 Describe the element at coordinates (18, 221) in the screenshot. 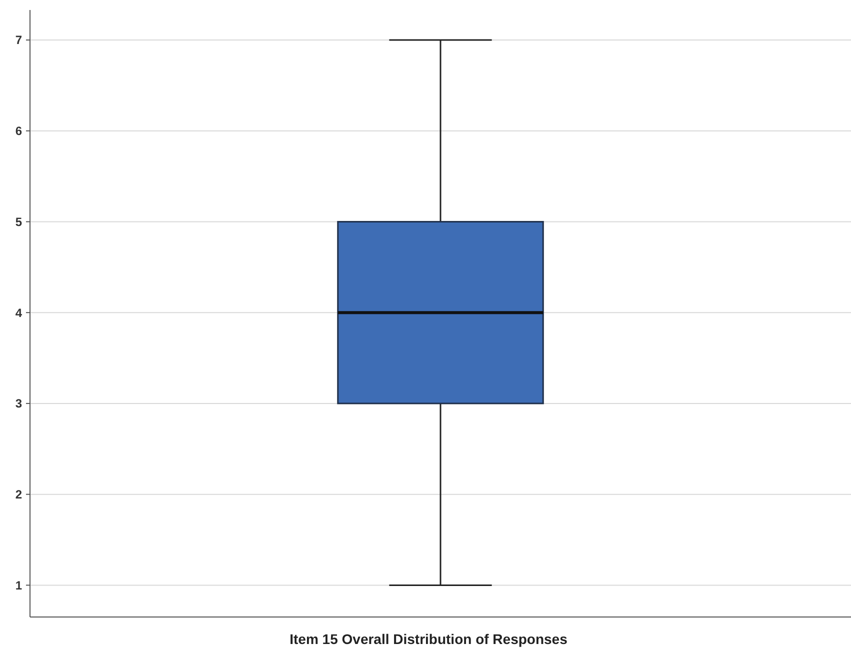

I see `y-tick-label: 5` at that location.